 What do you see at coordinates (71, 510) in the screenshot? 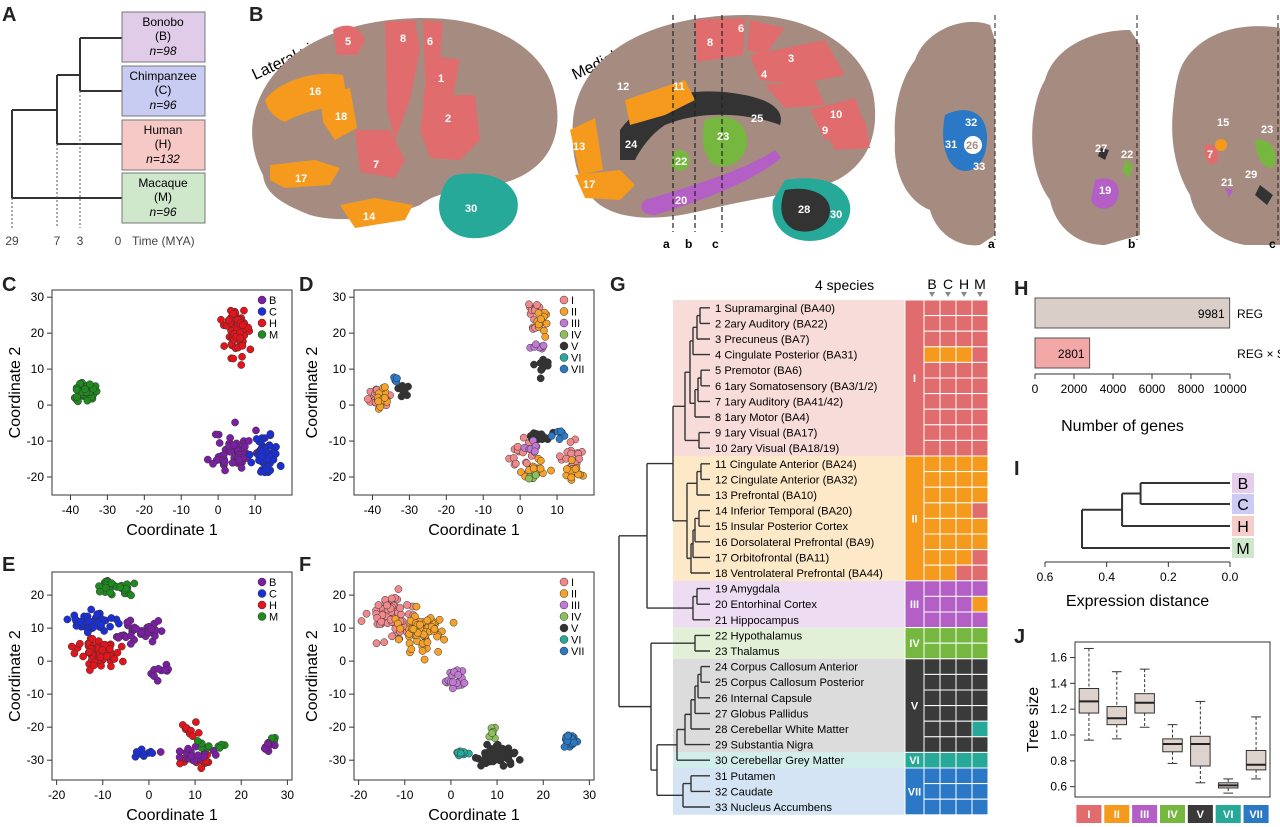
I see `x-tick-label: -40` at bounding box center [71, 510].